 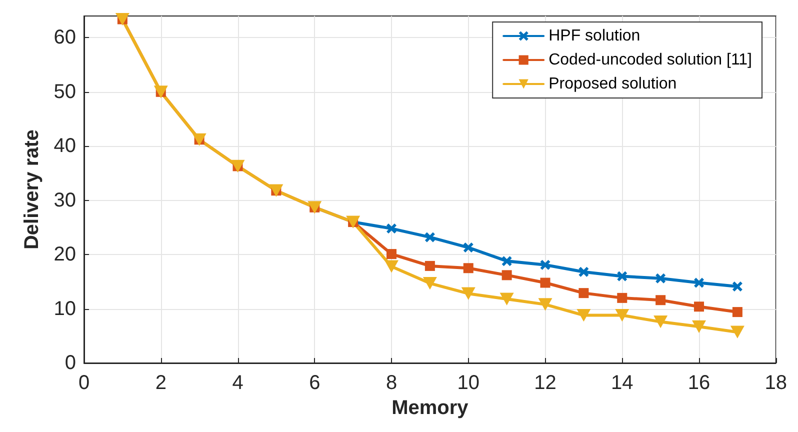 What do you see at coordinates (431, 407) in the screenshot?
I see `x-axis-title: Memory` at bounding box center [431, 407].